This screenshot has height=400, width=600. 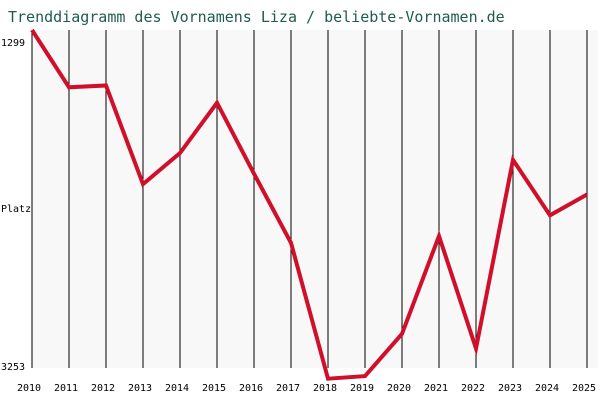 What do you see at coordinates (103, 388) in the screenshot?
I see `x-tick-2012: 2012` at bounding box center [103, 388].